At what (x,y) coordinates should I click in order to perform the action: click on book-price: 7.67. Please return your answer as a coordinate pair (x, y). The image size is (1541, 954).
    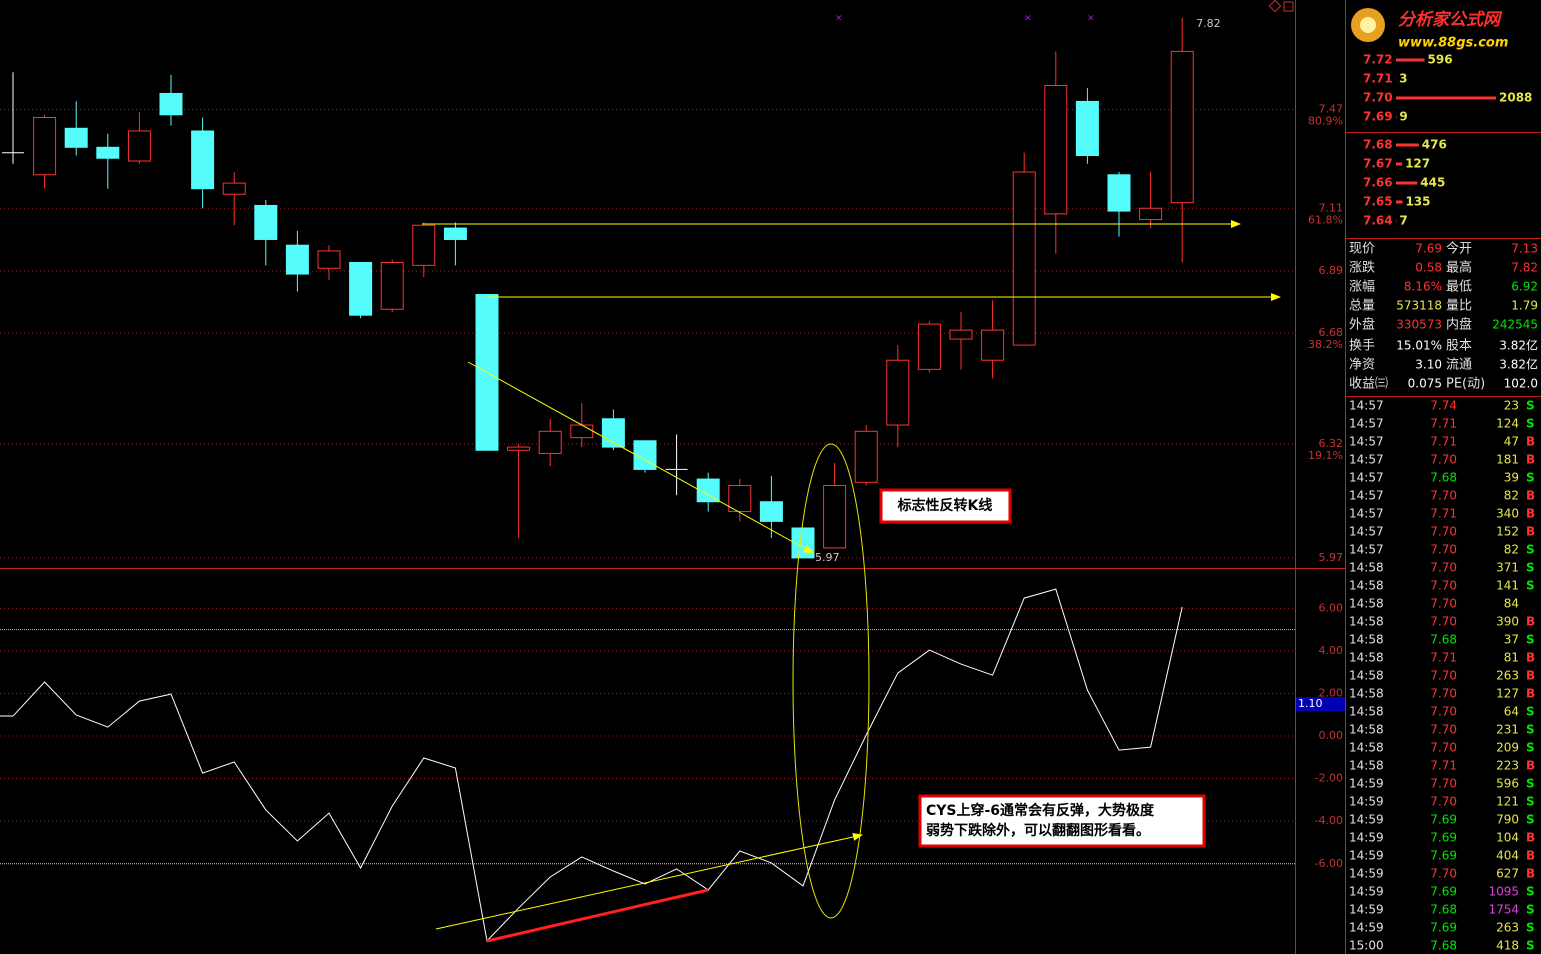
    Looking at the image, I should click on (1378, 164).